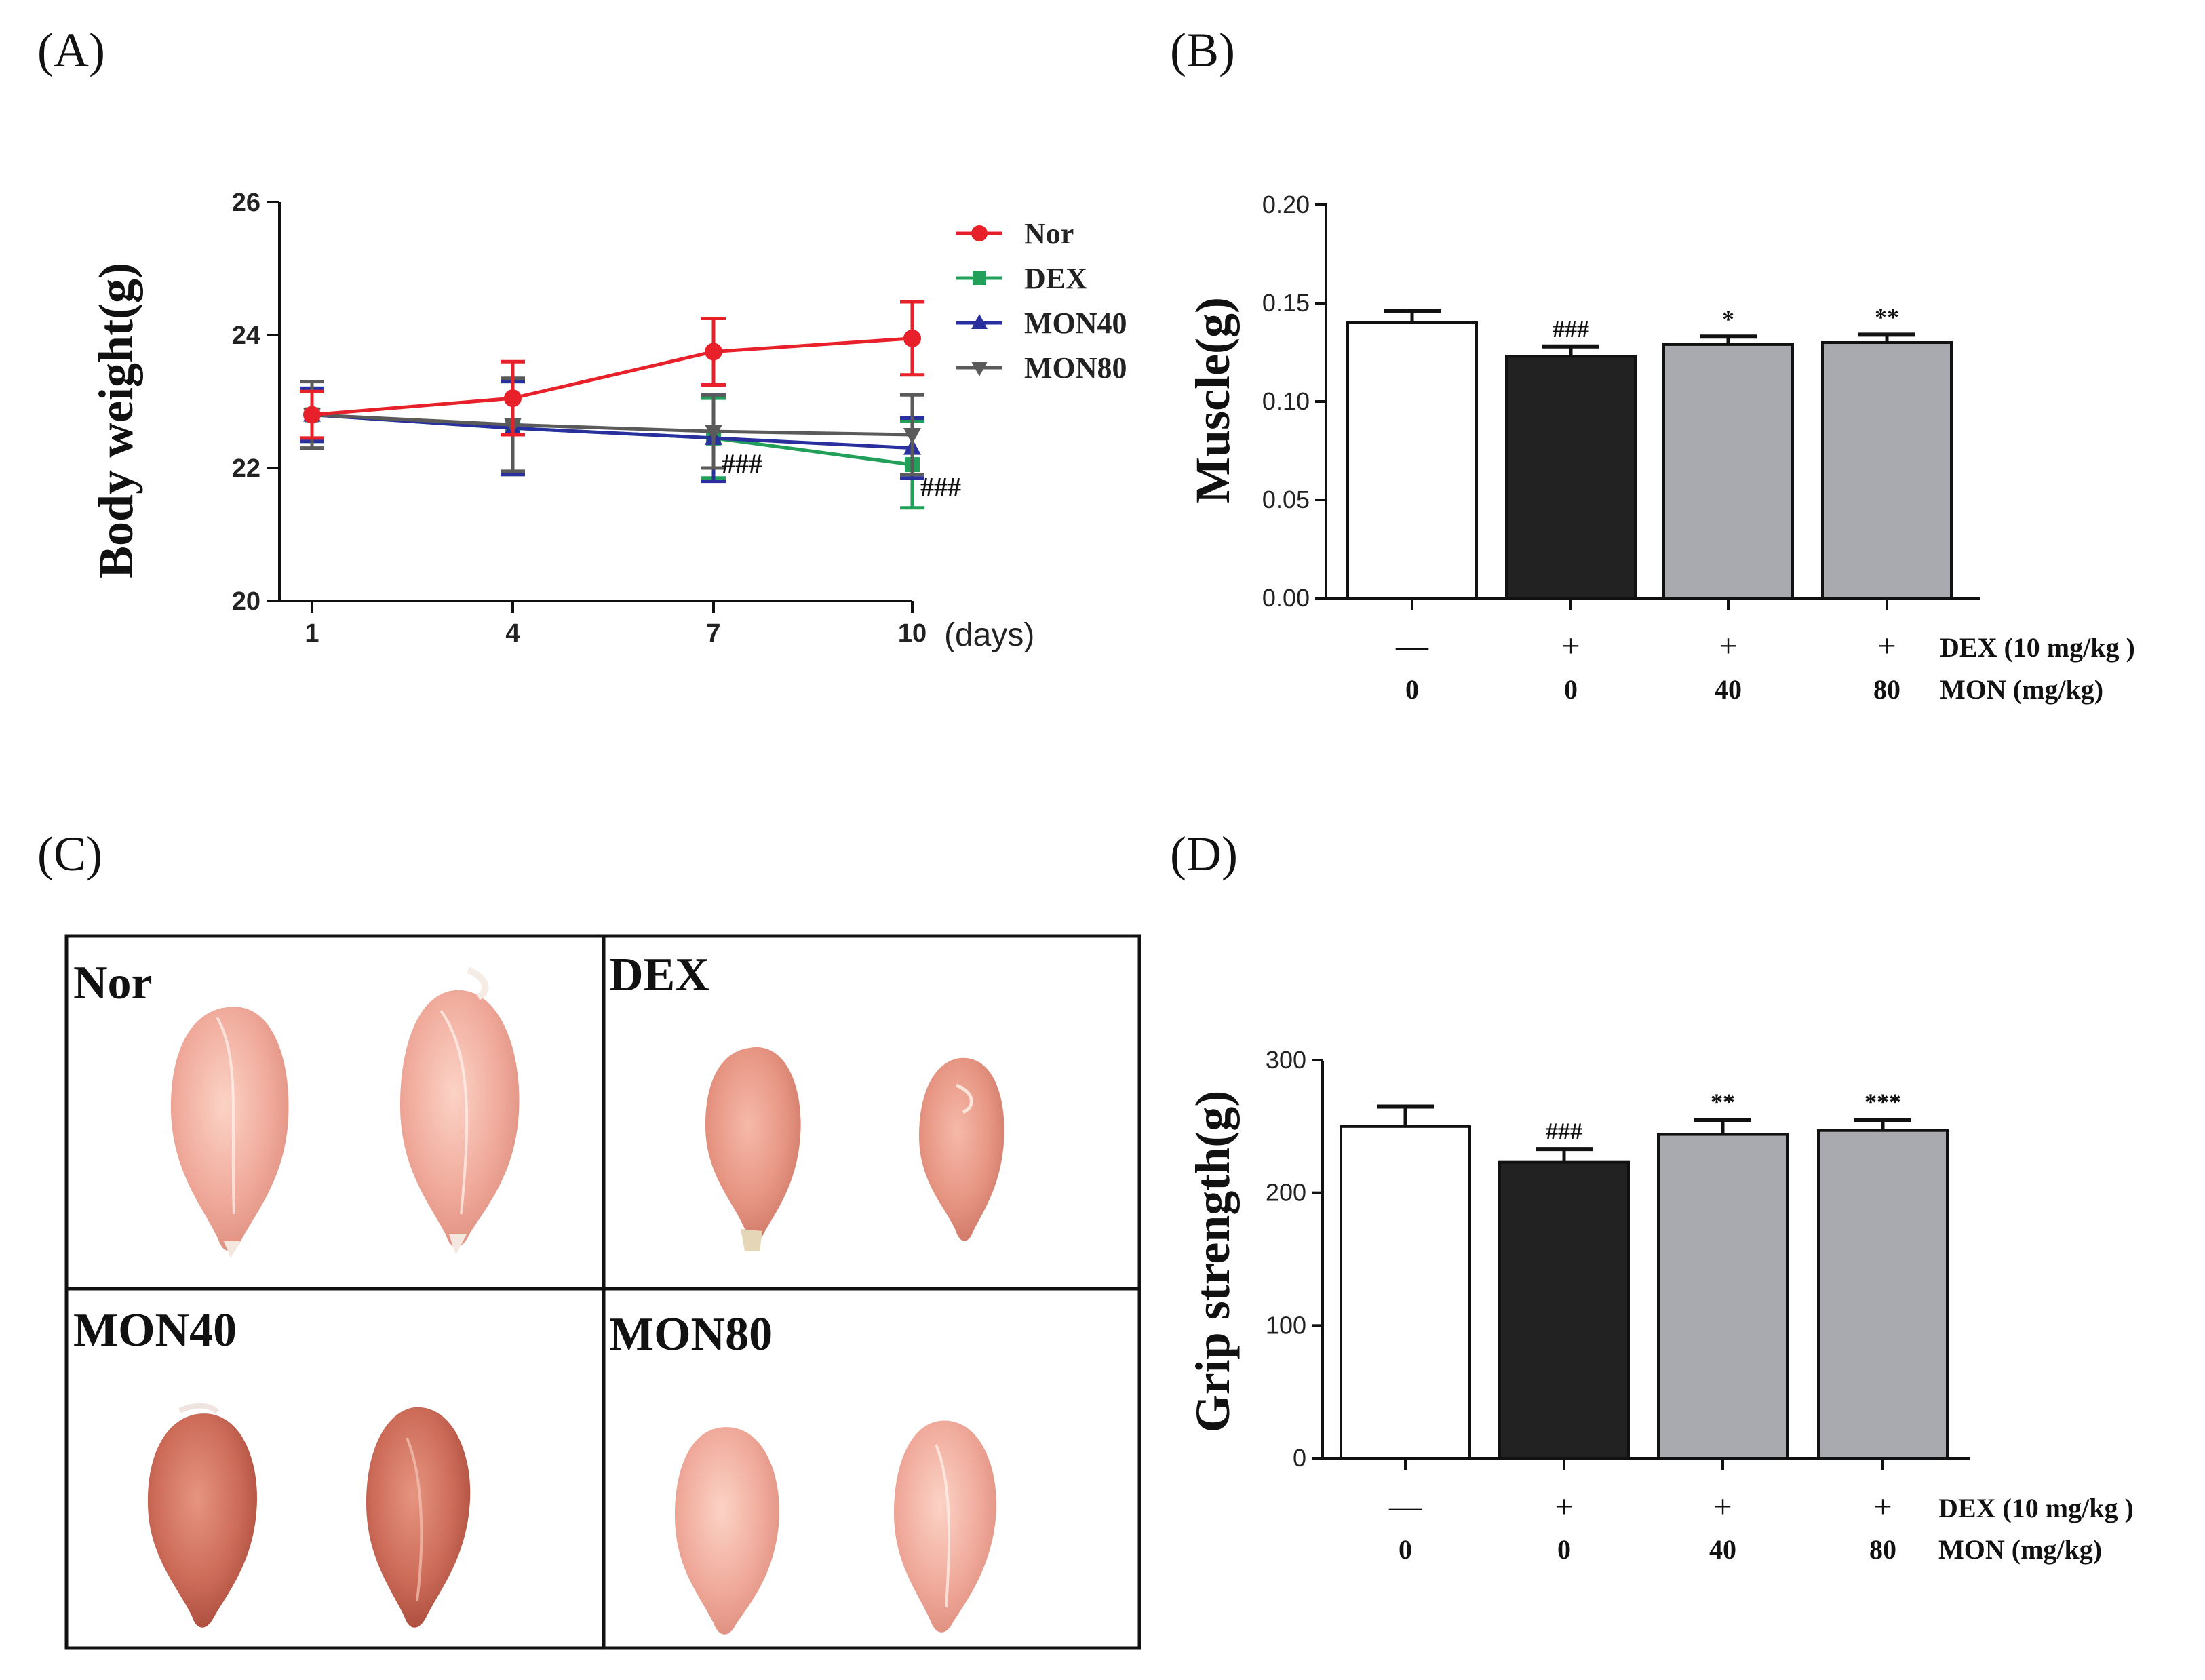 This screenshot has height=1680, width=2205. What do you see at coordinates (713, 634) in the screenshot?
I see `x-tick-label: 7` at bounding box center [713, 634].